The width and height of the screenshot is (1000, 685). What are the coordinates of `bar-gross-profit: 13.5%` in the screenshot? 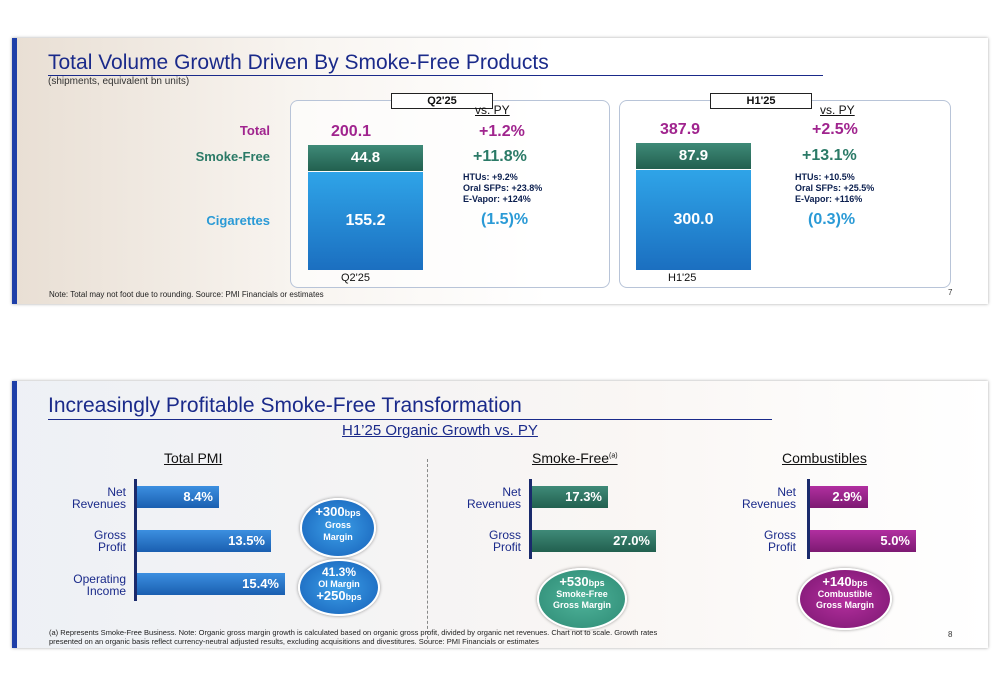 It's located at (204, 541).